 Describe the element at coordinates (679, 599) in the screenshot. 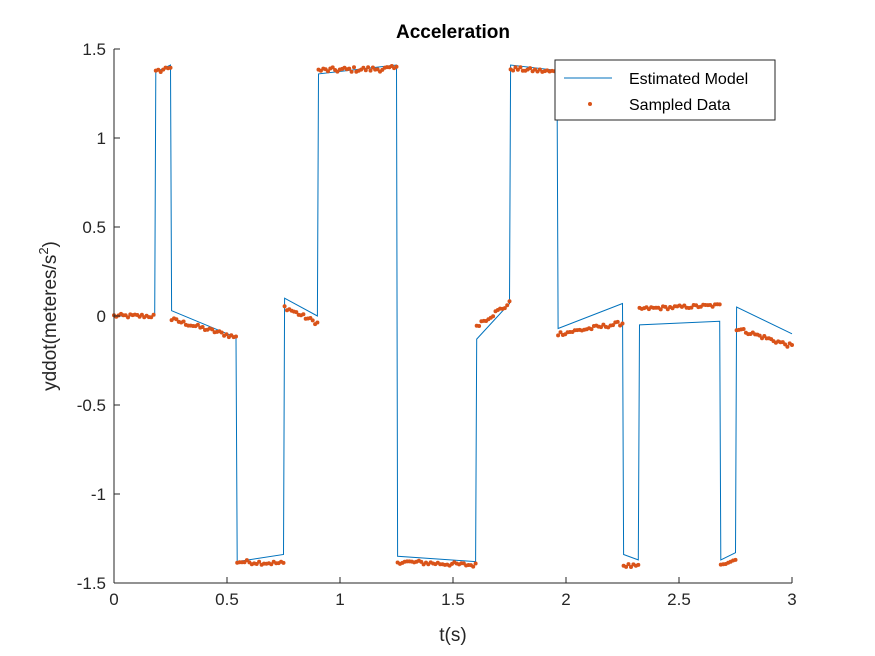

I see `x-tick-label: 2.5` at that location.